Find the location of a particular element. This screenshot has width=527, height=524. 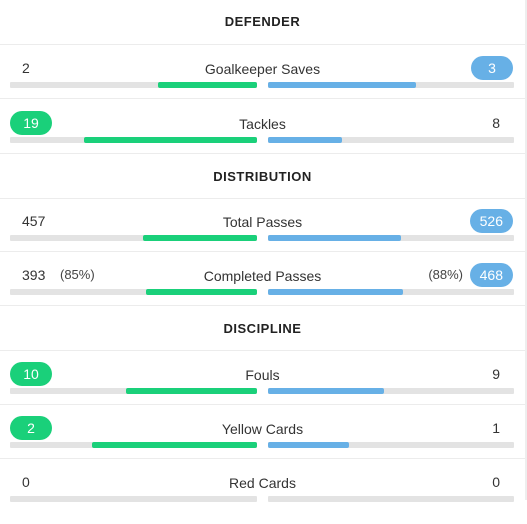

stat-row-completed-passes: 393 (85%) Completed Passes (88%) 468 is located at coordinates (262, 290).